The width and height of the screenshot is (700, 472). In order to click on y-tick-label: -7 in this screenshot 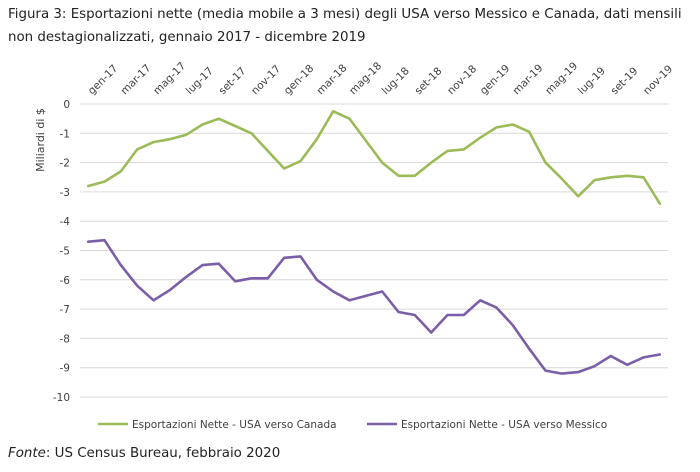, I will do `click(65, 310)`.